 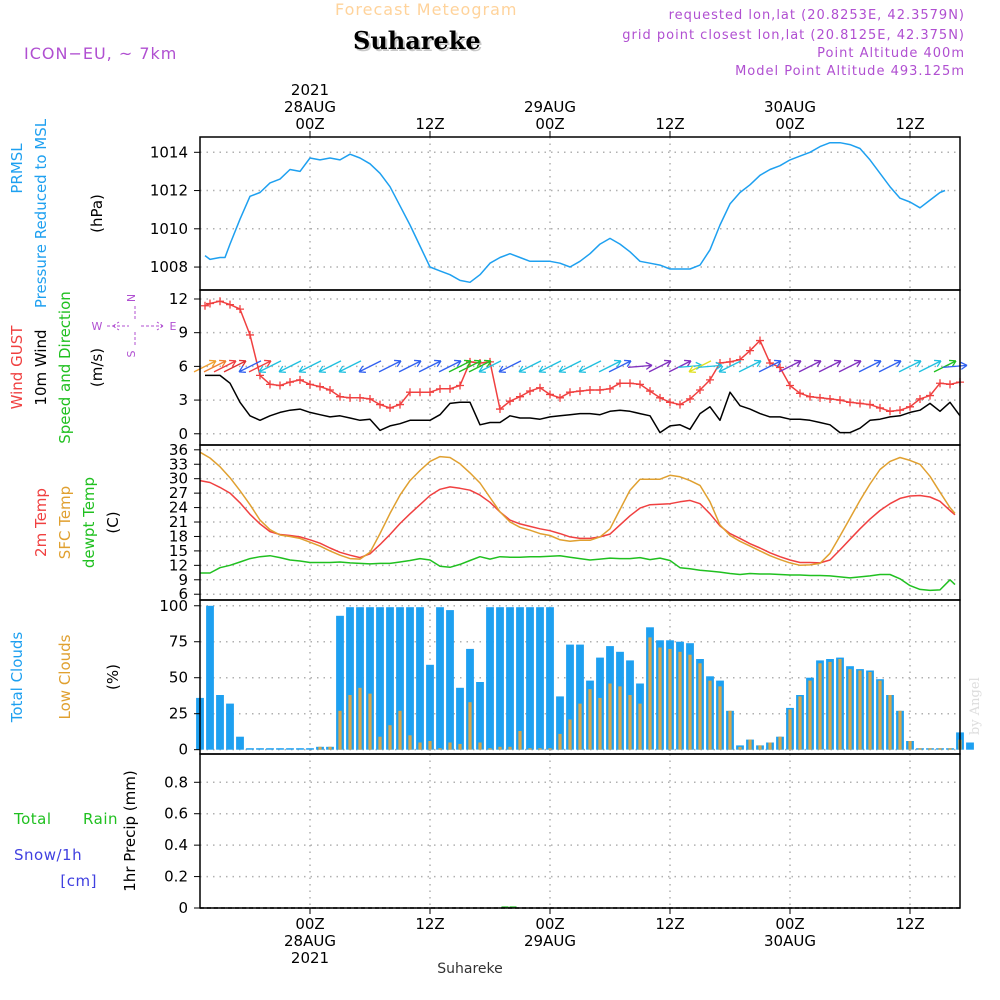 What do you see at coordinates (17, 367) in the screenshot?
I see `panel-label: Wind GUST` at bounding box center [17, 367].